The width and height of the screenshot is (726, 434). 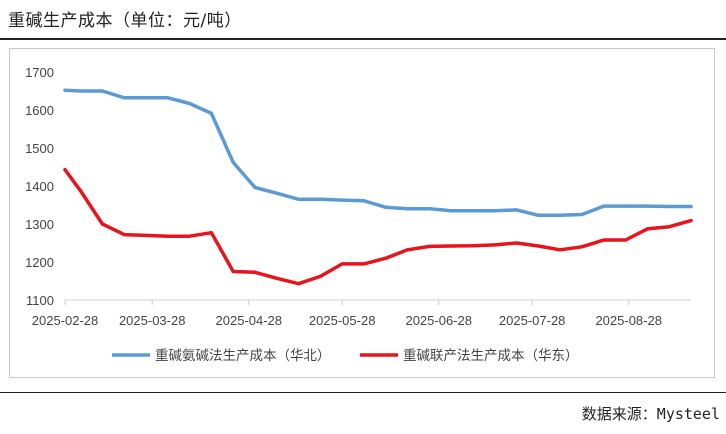 What do you see at coordinates (243, 355) in the screenshot?
I see `legend-label: 重碱氨碱法生产成本（华北）` at bounding box center [243, 355].